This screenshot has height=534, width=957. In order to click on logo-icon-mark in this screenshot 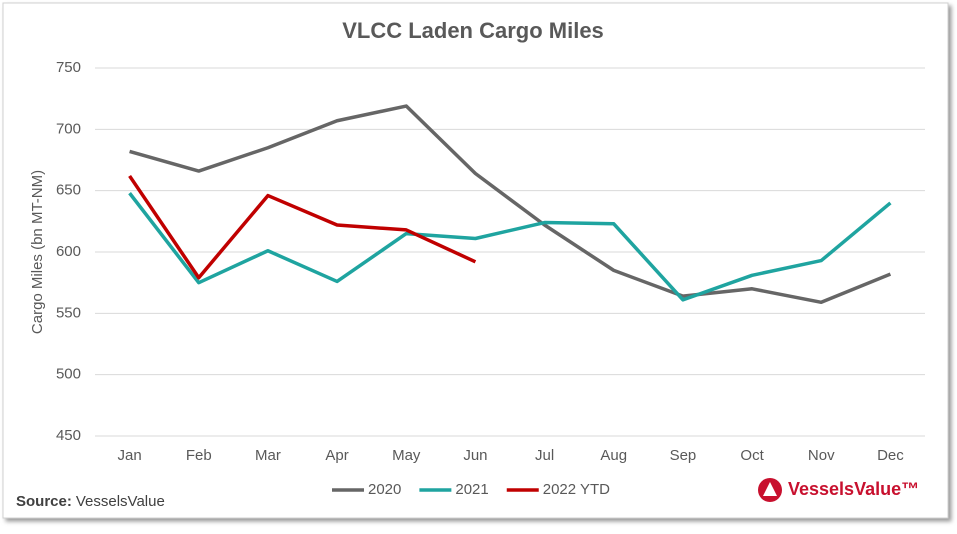, I will do `click(770, 489)`.